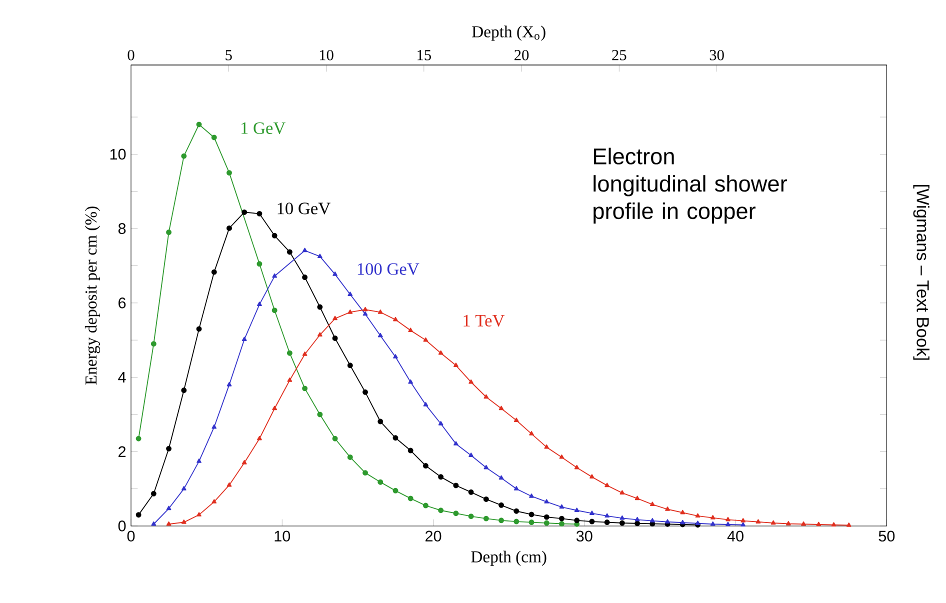 The image size is (946, 603). I want to click on x2-tick-label: 20, so click(521, 55).